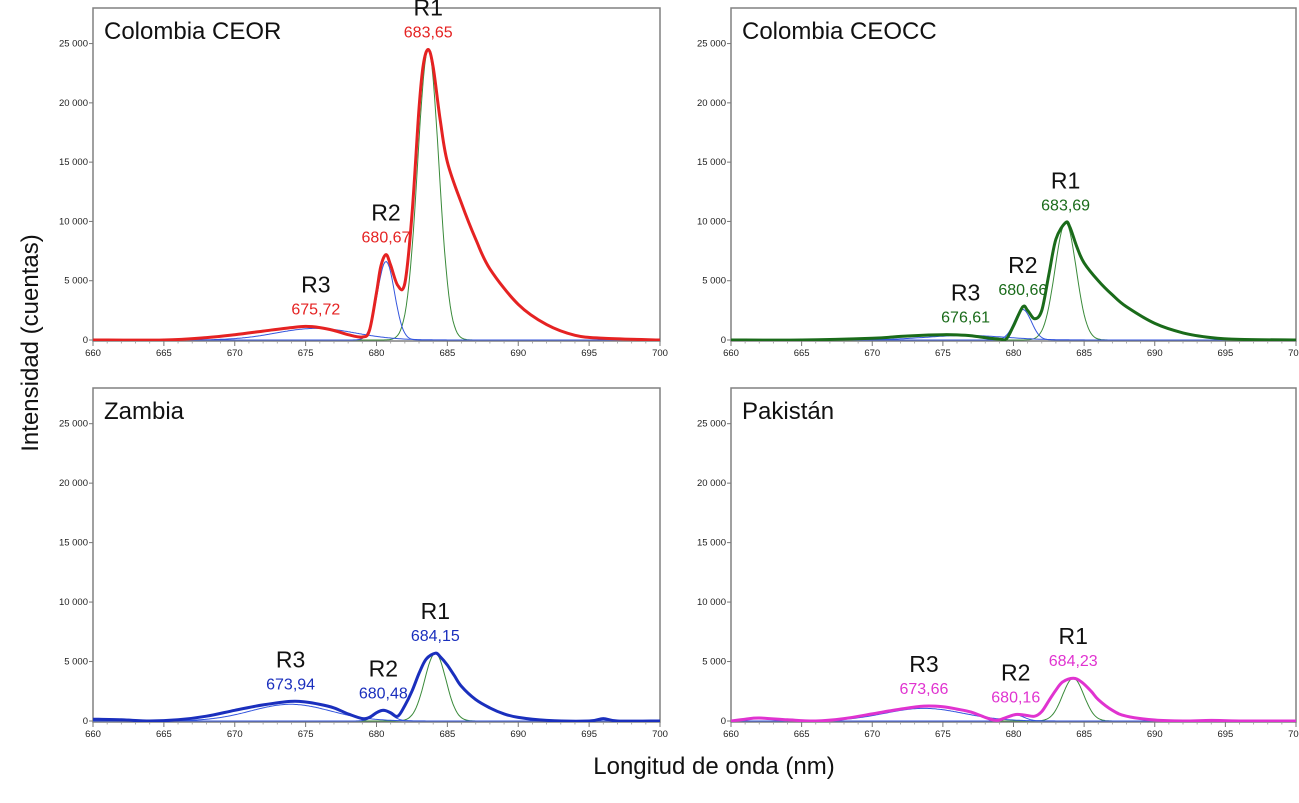 The image size is (1299, 803). What do you see at coordinates (383, 693) in the screenshot?
I see `peak-value-r2: 680,48` at bounding box center [383, 693].